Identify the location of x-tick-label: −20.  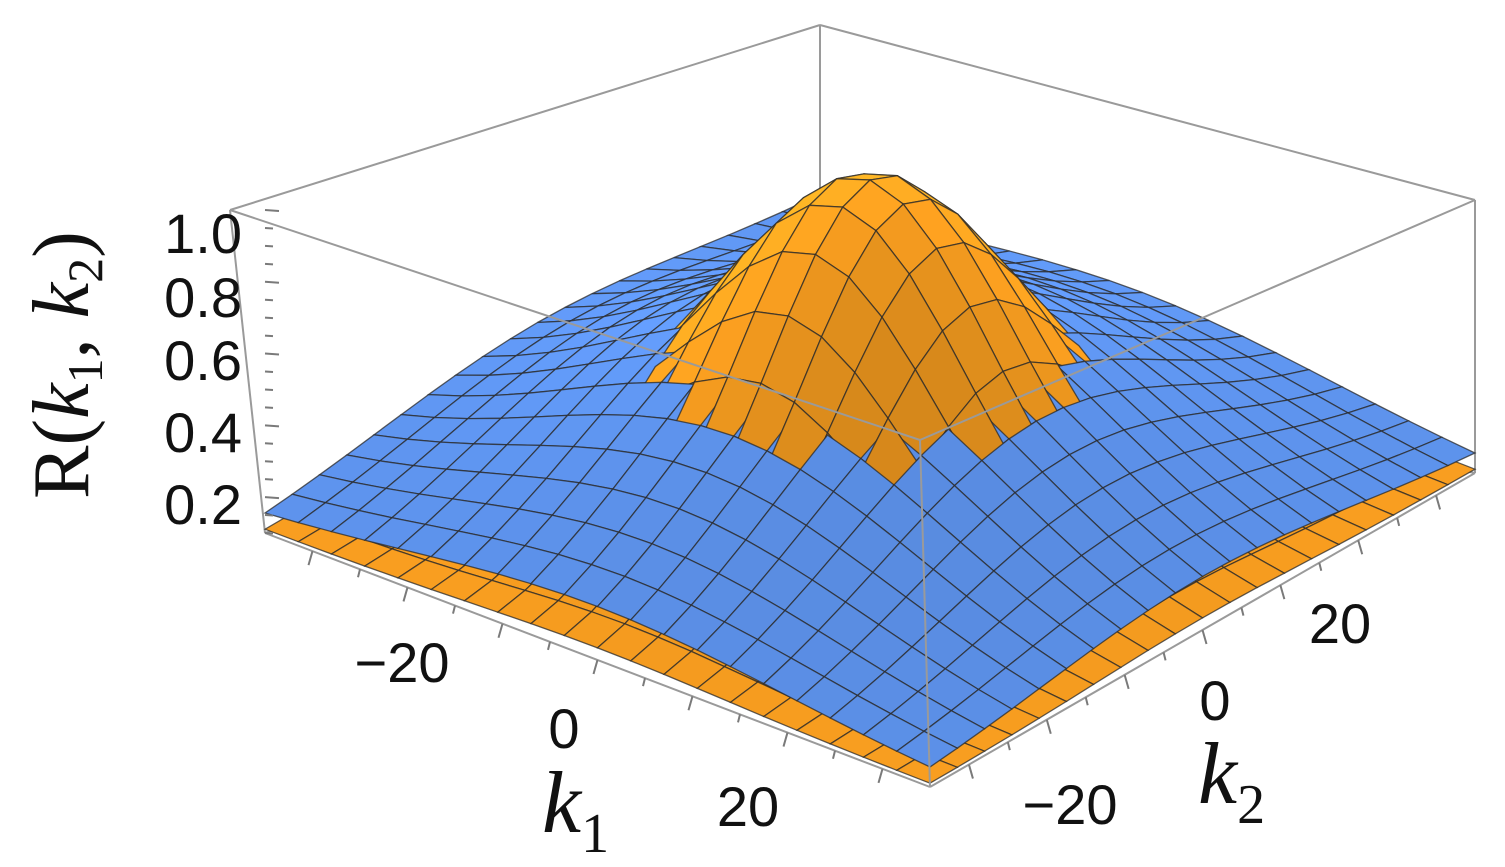
(402, 662).